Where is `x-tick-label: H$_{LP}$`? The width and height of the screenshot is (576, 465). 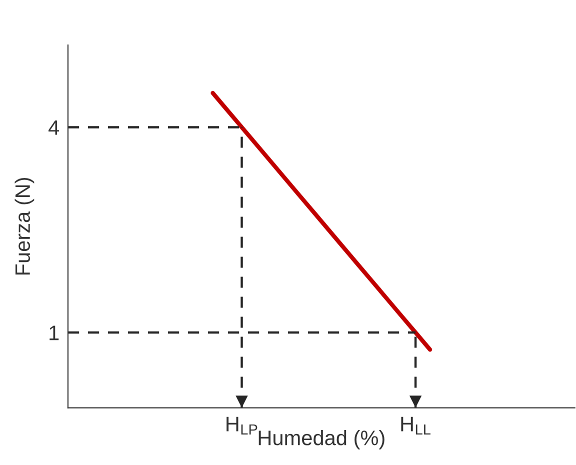 x-tick-label: H$_{LP}$ is located at coordinates (242, 425).